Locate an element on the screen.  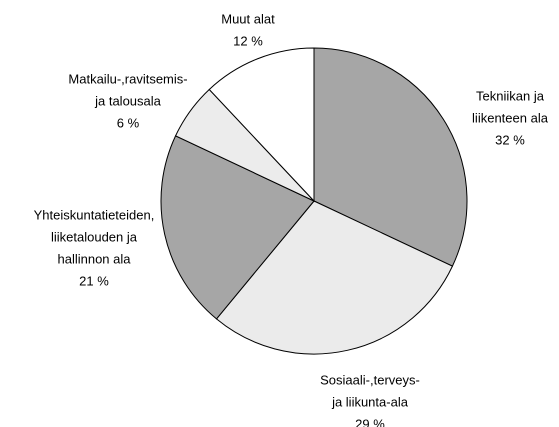
slice-label: liiketalouden ja is located at coordinates (94, 236).